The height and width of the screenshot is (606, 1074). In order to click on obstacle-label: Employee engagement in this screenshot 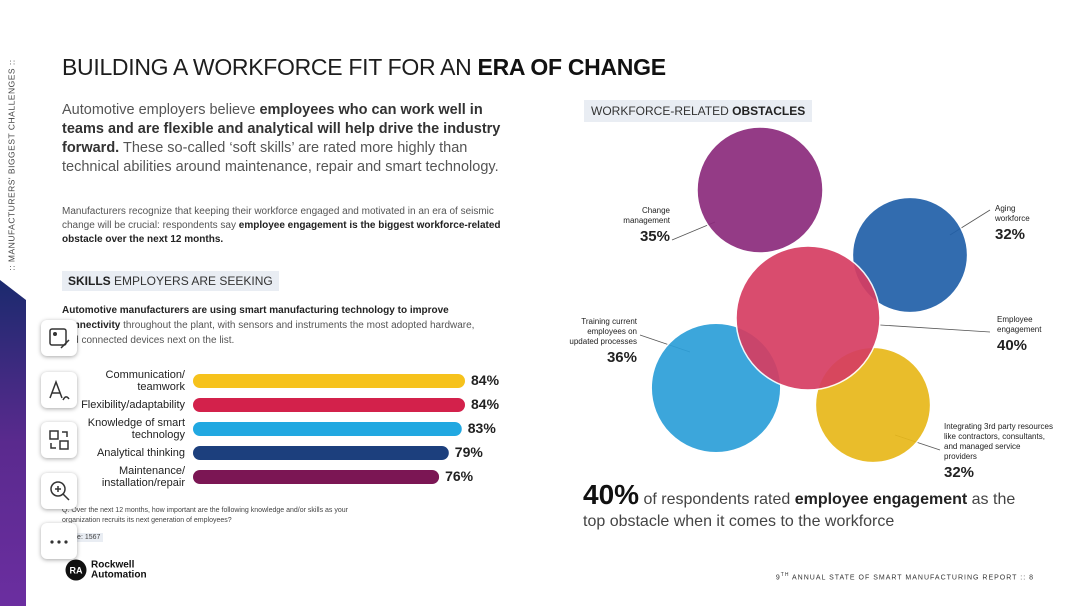, I will do `click(1019, 324)`.